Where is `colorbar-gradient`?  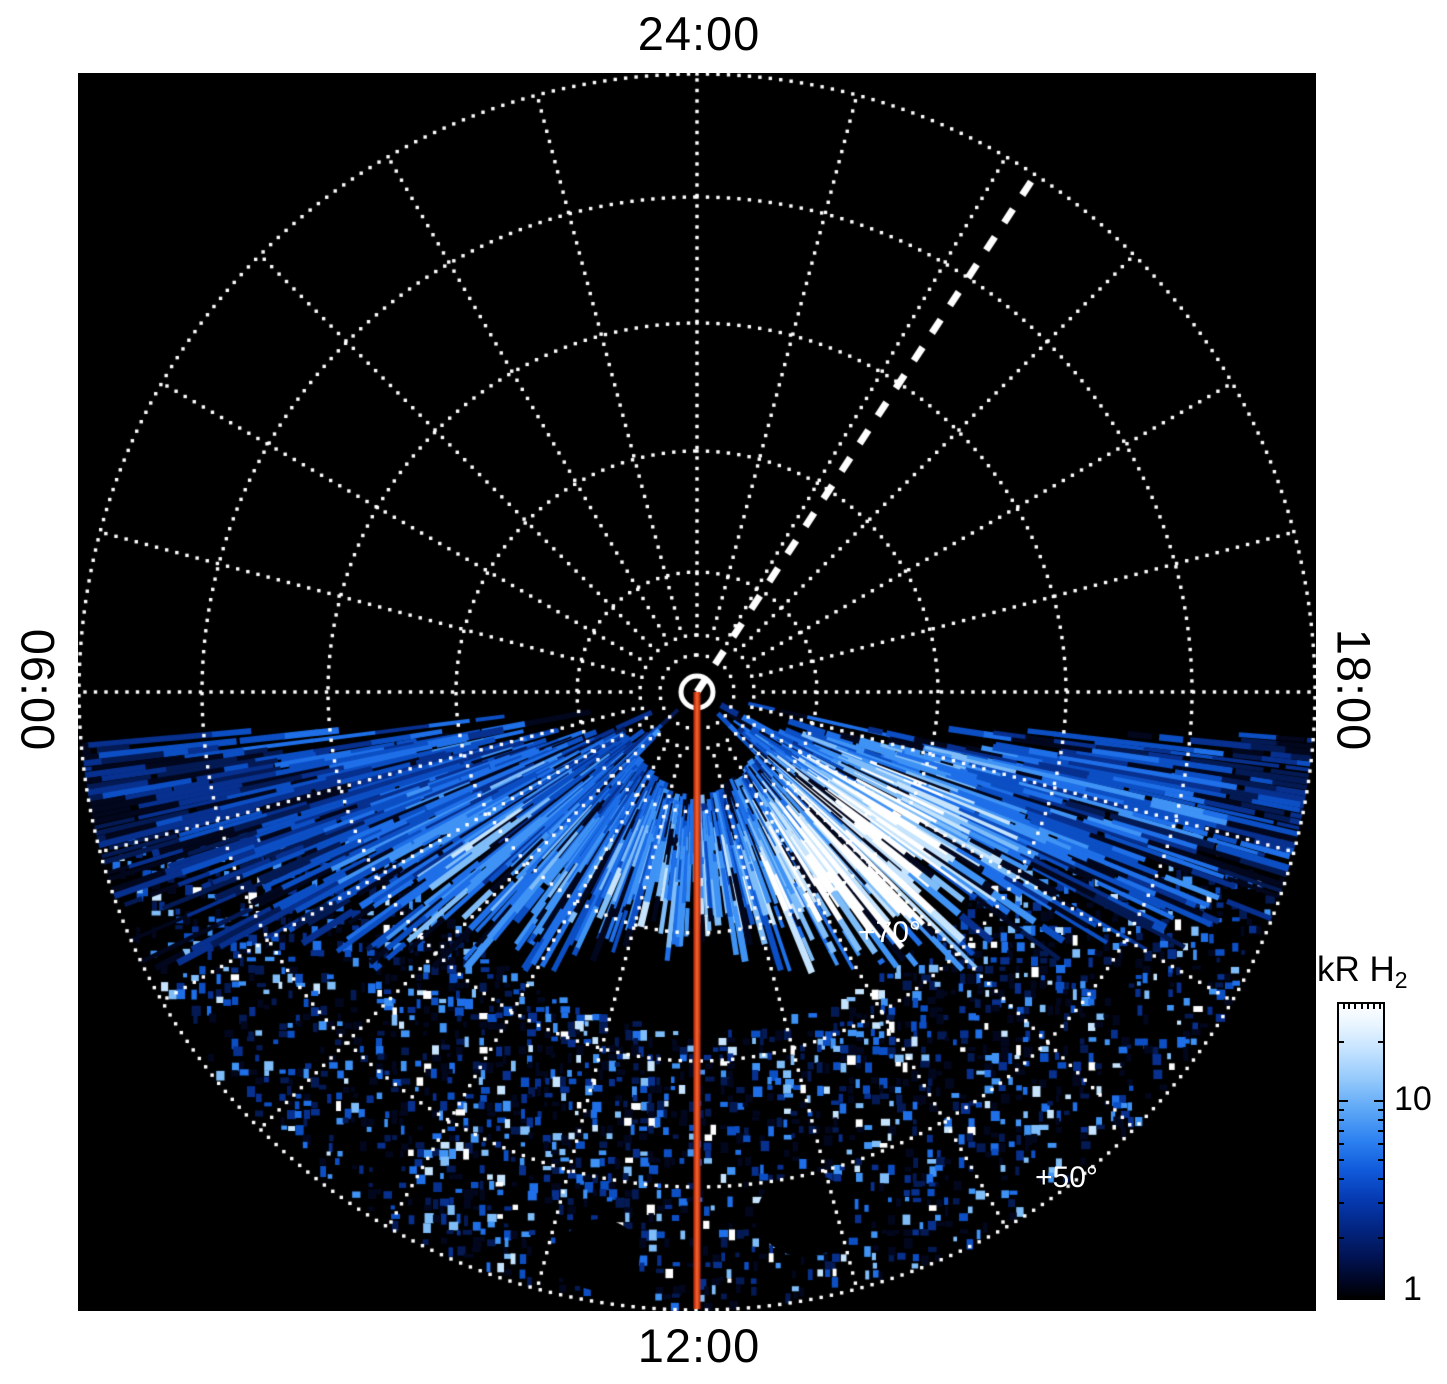 colorbar-gradient is located at coordinates (1361, 1151).